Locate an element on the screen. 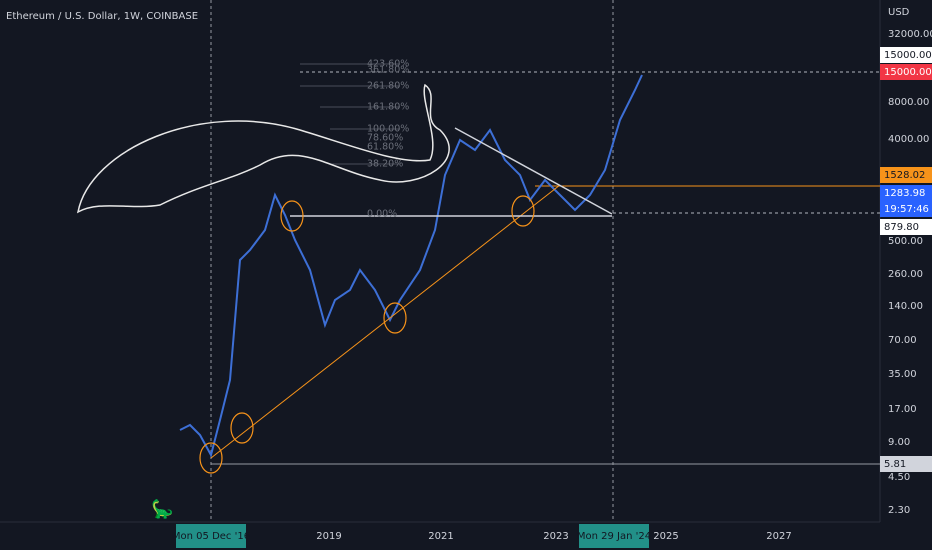 The height and width of the screenshot is (550, 932). price-tag-text: 1283.98 is located at coordinates (904, 193).